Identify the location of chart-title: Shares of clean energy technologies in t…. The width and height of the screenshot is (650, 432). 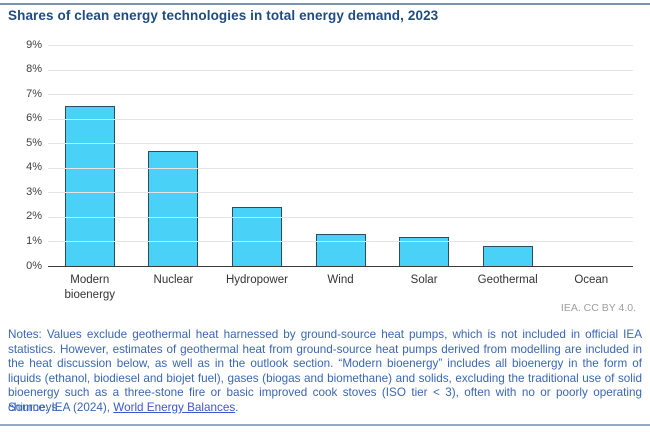
(223, 15).